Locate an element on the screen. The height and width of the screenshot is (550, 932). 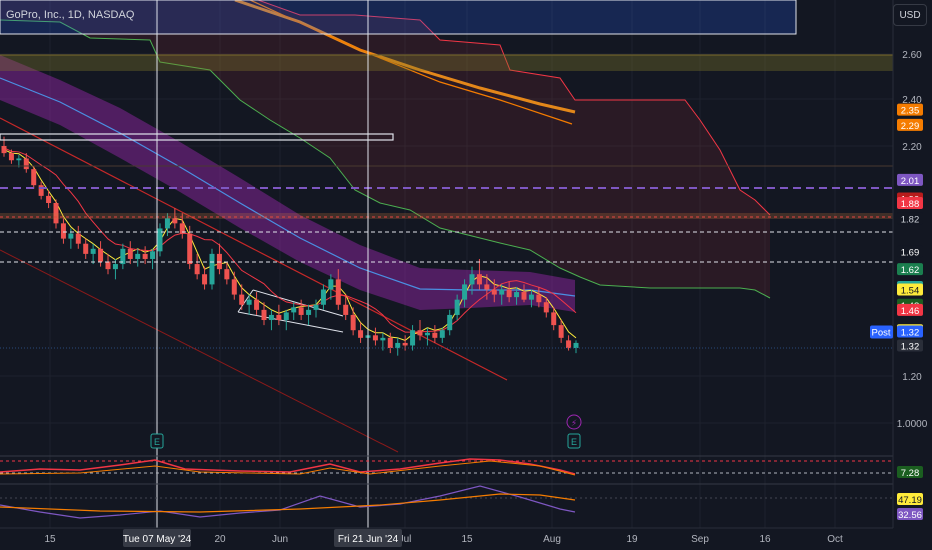
y-tick-label: 2.40 is located at coordinates (912, 100).